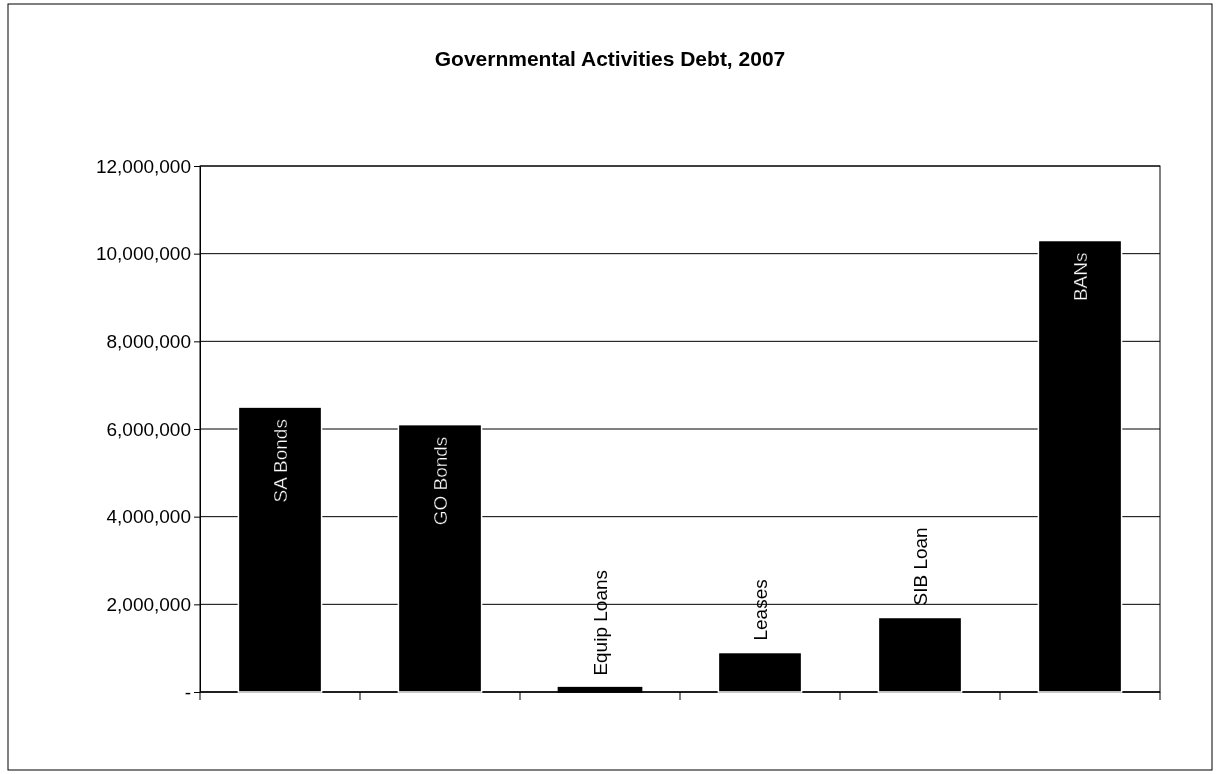  What do you see at coordinates (280, 461) in the screenshot?
I see `x-tick-label: SA Bonds` at bounding box center [280, 461].